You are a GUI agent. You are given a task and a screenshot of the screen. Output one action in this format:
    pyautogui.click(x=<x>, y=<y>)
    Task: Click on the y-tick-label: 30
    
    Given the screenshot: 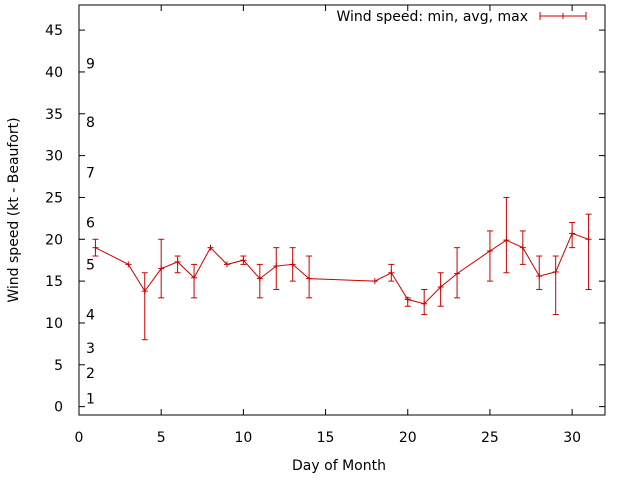 What is the action you would take?
    pyautogui.click(x=54, y=157)
    